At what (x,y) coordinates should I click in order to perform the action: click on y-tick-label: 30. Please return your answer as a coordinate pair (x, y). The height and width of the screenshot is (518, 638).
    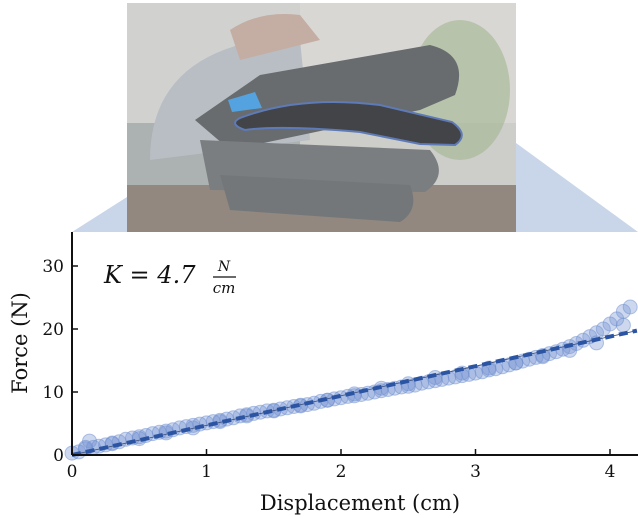
    Looking at the image, I should click on (53, 267).